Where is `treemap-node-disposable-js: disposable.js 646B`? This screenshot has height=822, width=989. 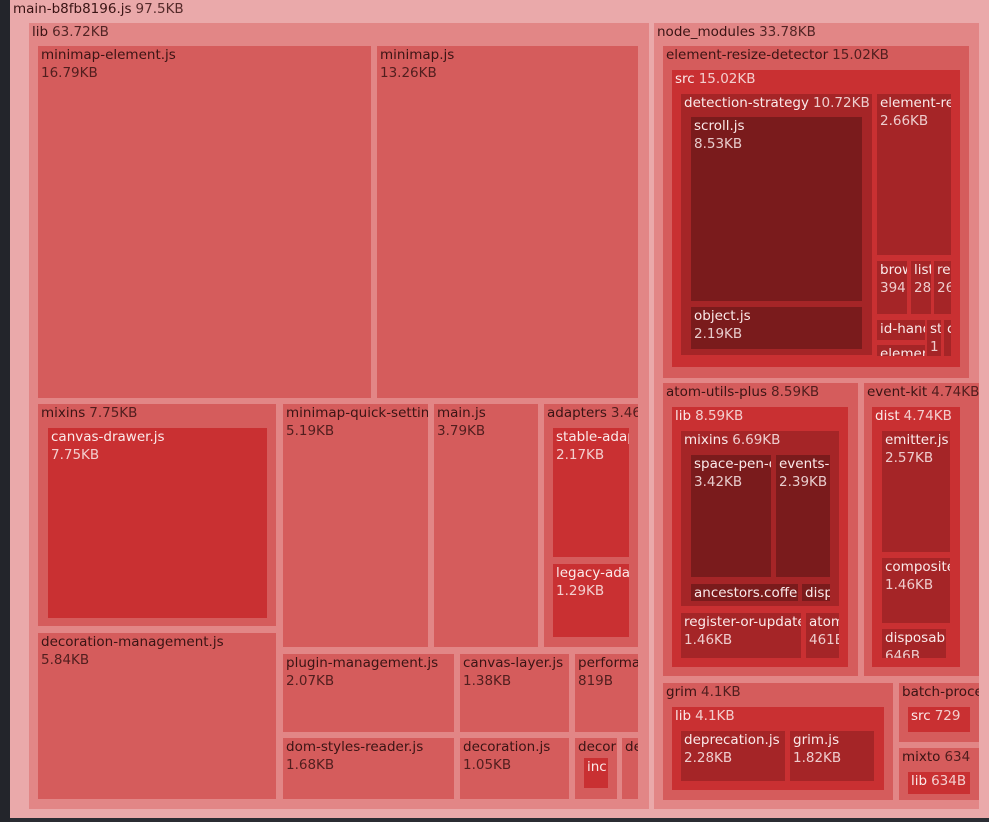
treemap-node-disposable-js: disposable.js 646B is located at coordinates (914, 643).